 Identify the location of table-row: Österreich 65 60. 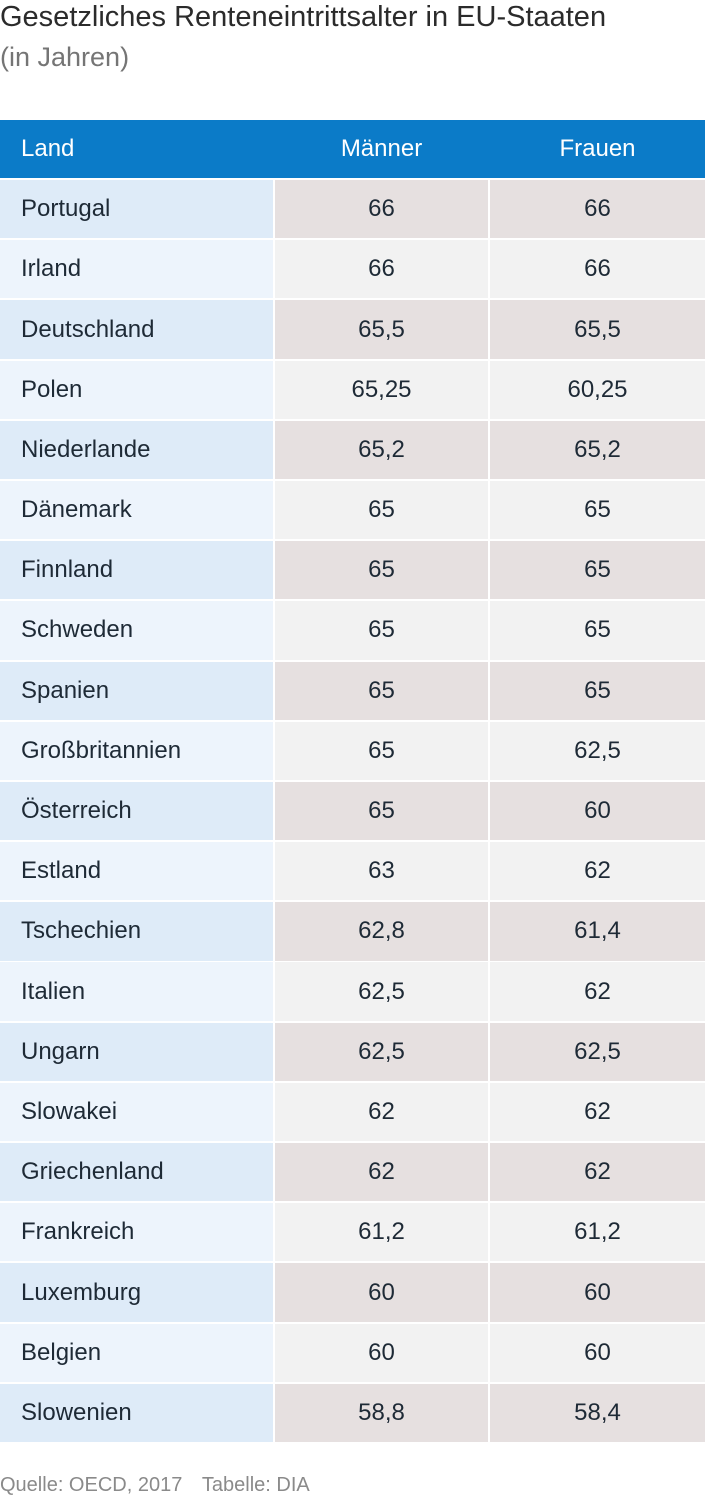
(352, 811).